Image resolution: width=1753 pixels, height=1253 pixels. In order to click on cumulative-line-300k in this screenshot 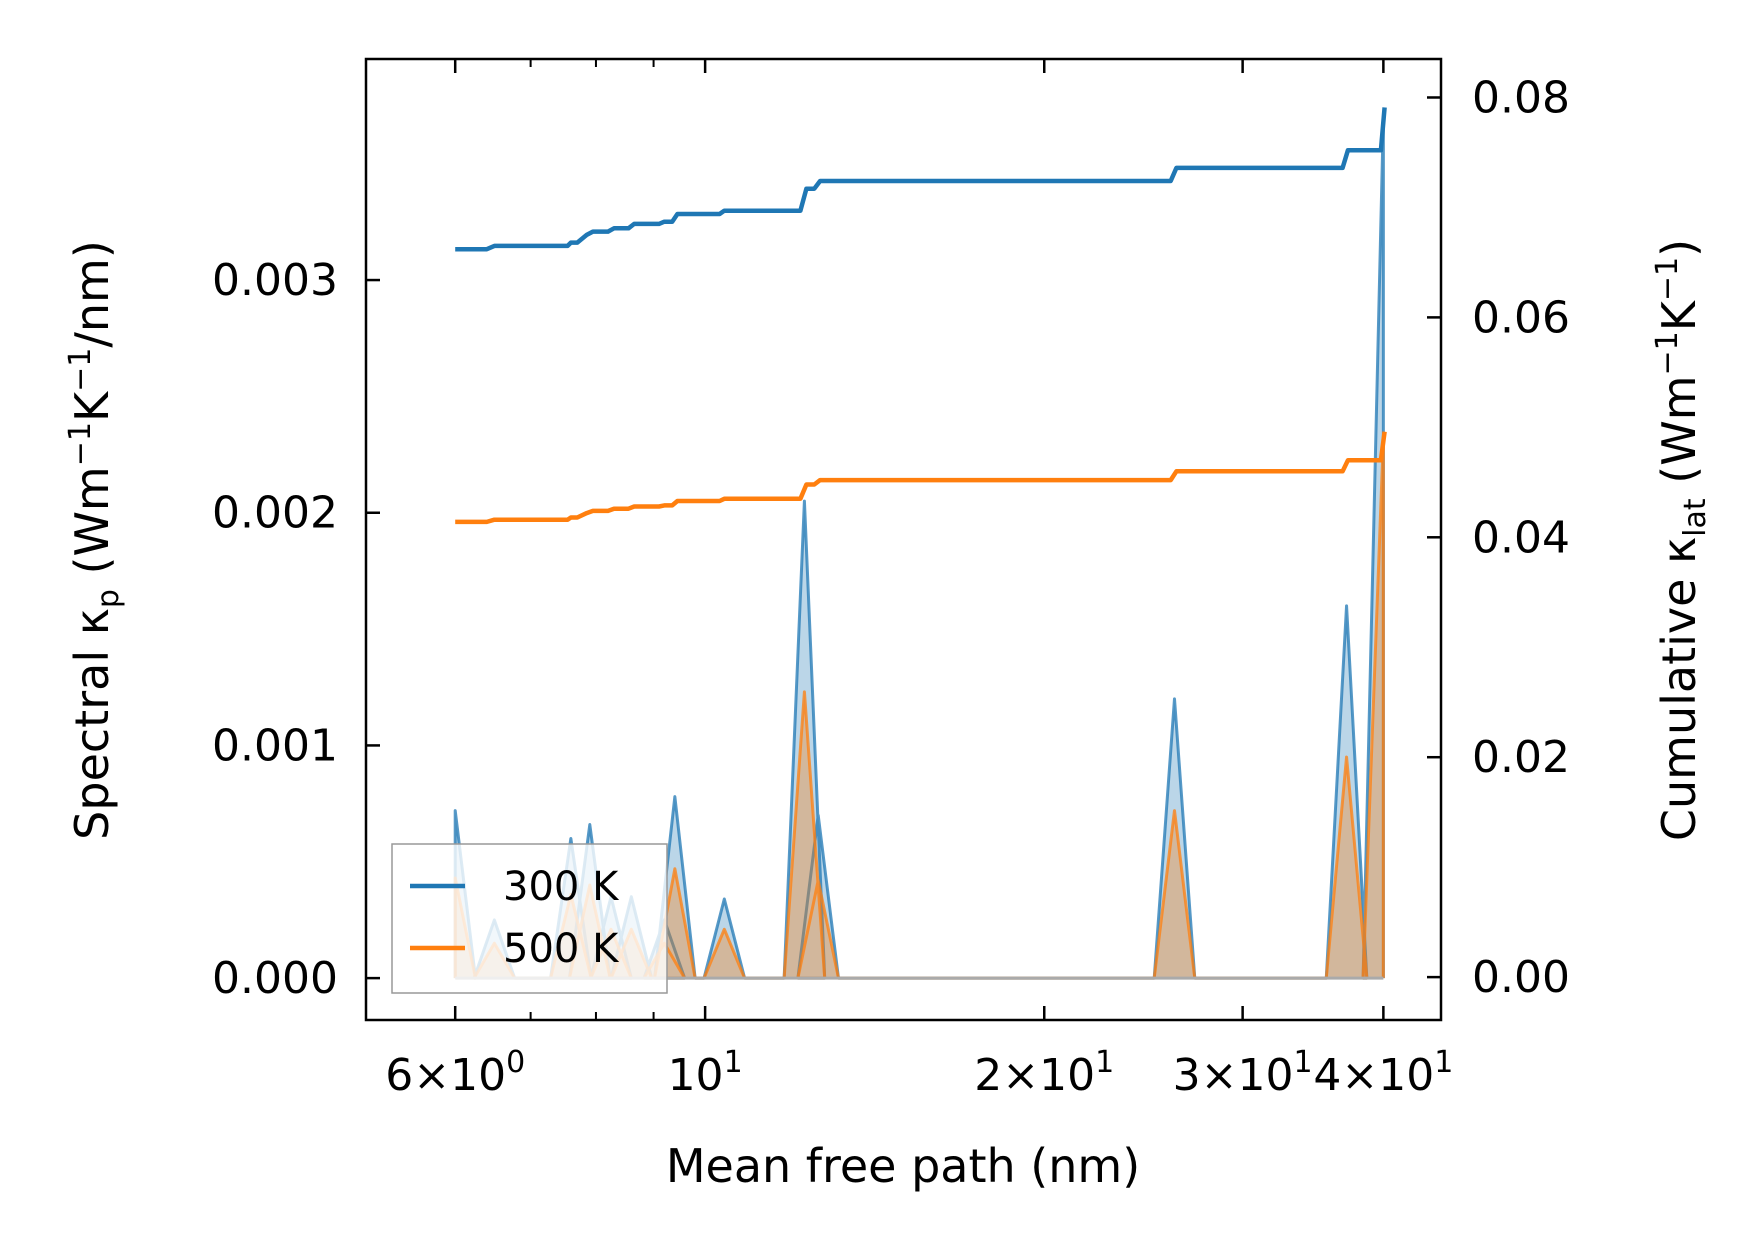, I will do `click(921, 179)`.